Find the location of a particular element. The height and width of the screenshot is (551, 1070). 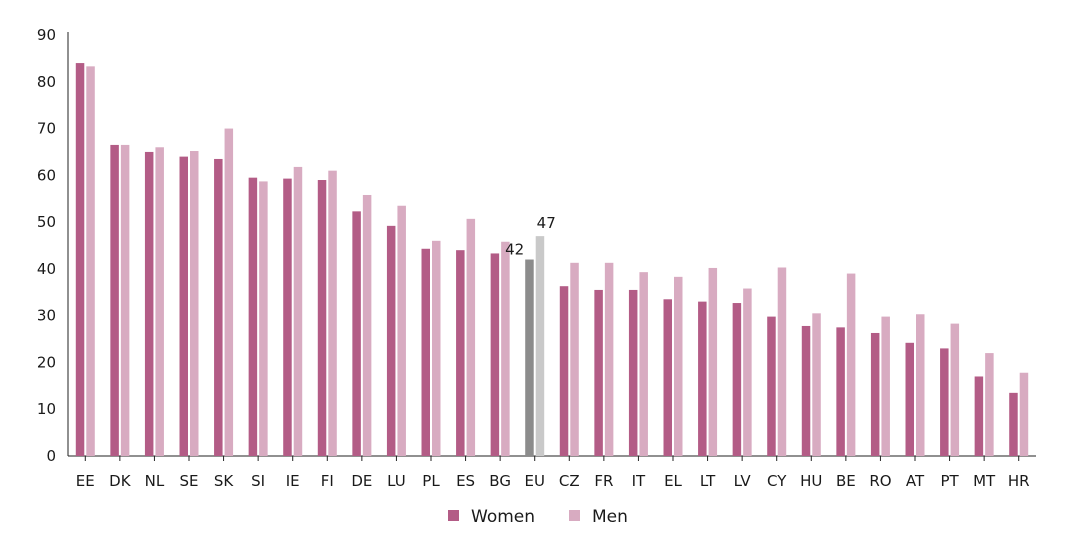

bar-women-el is located at coordinates (667, 377).